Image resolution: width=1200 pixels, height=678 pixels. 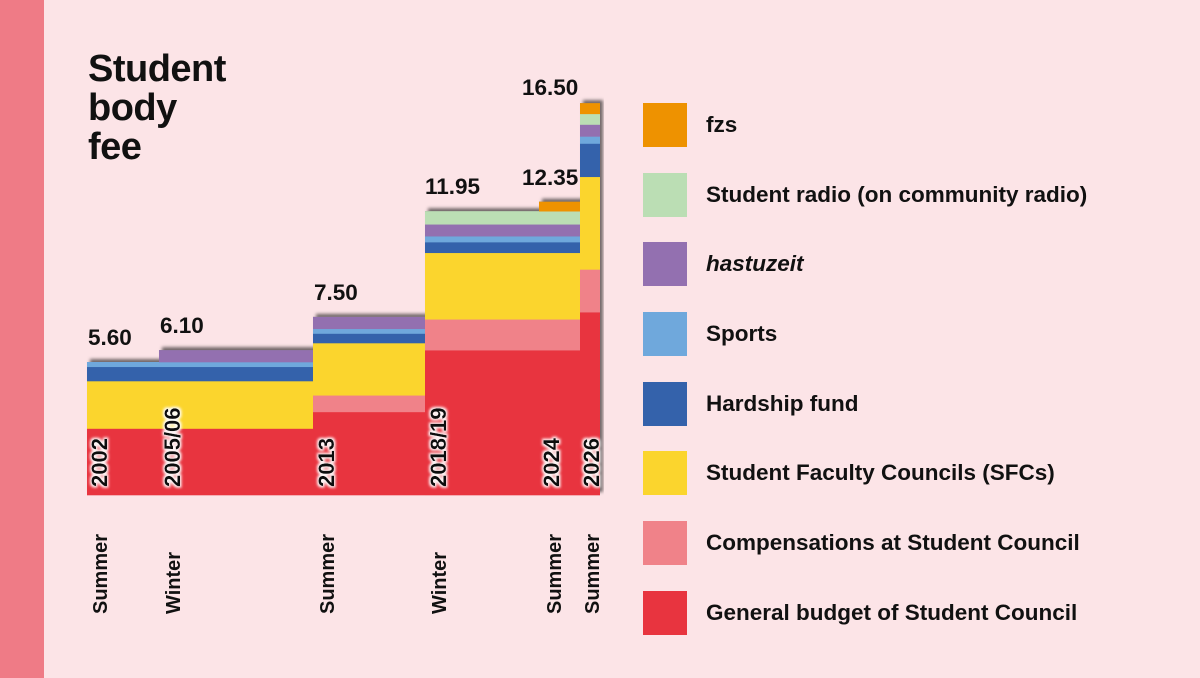 I want to click on total-value-label: 5.60, so click(x=110, y=337).